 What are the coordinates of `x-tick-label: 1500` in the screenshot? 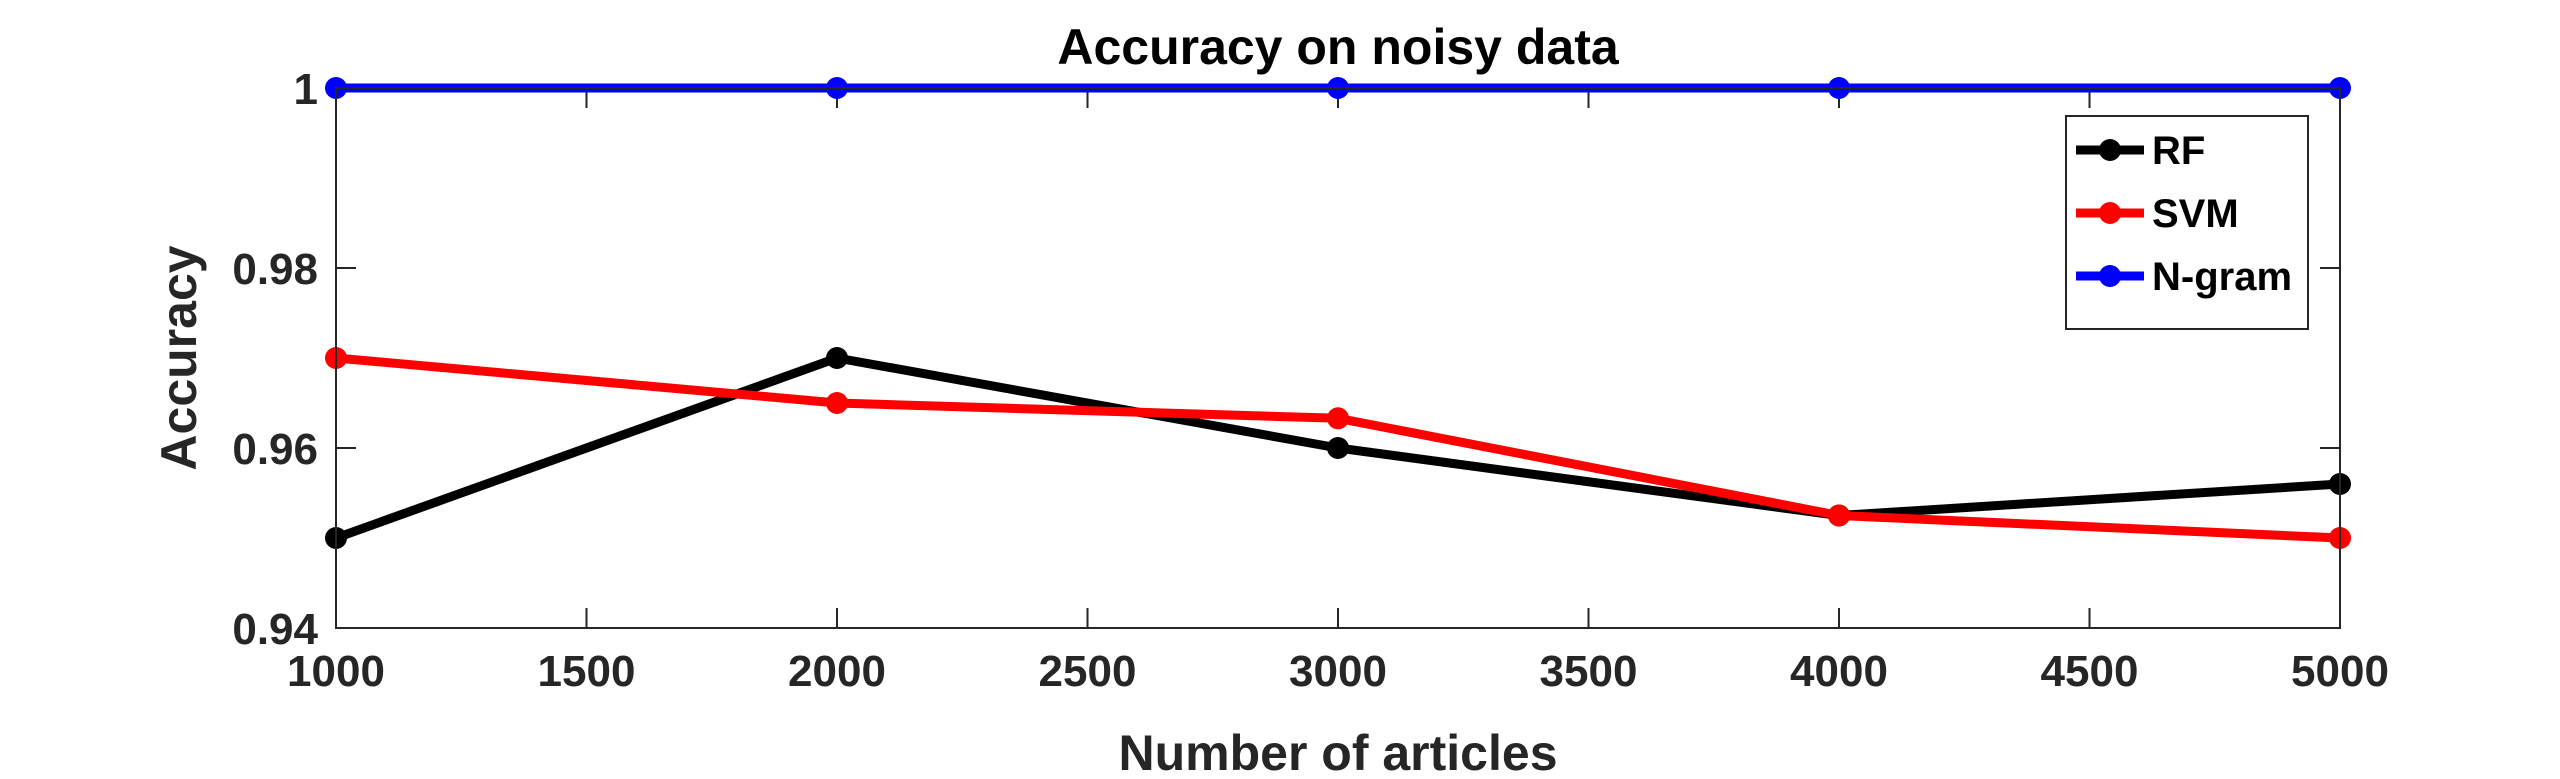 It's located at (587, 671).